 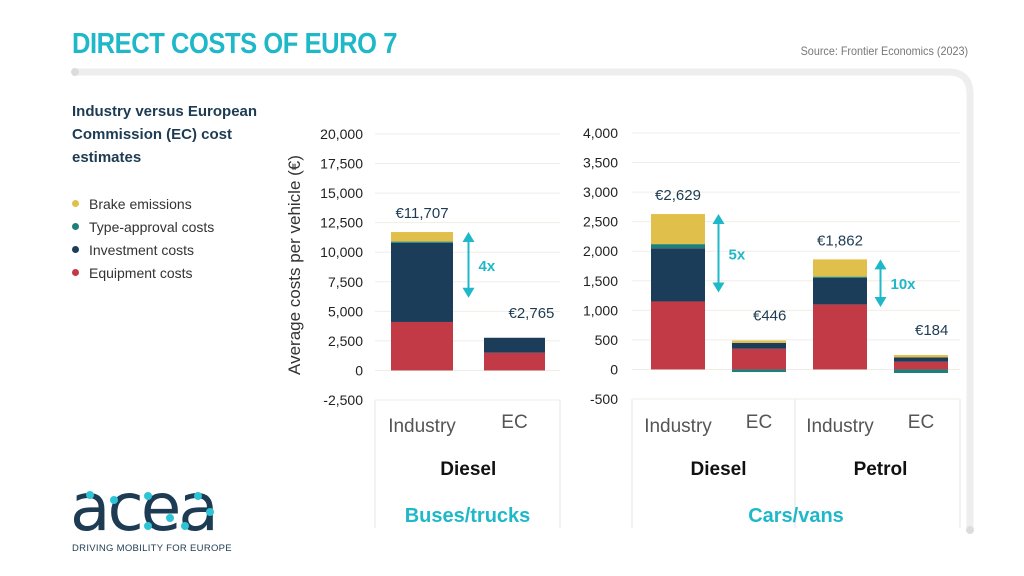 What do you see at coordinates (884, 51) in the screenshot?
I see `source-note: Source: Frontier Economics (2023)` at bounding box center [884, 51].